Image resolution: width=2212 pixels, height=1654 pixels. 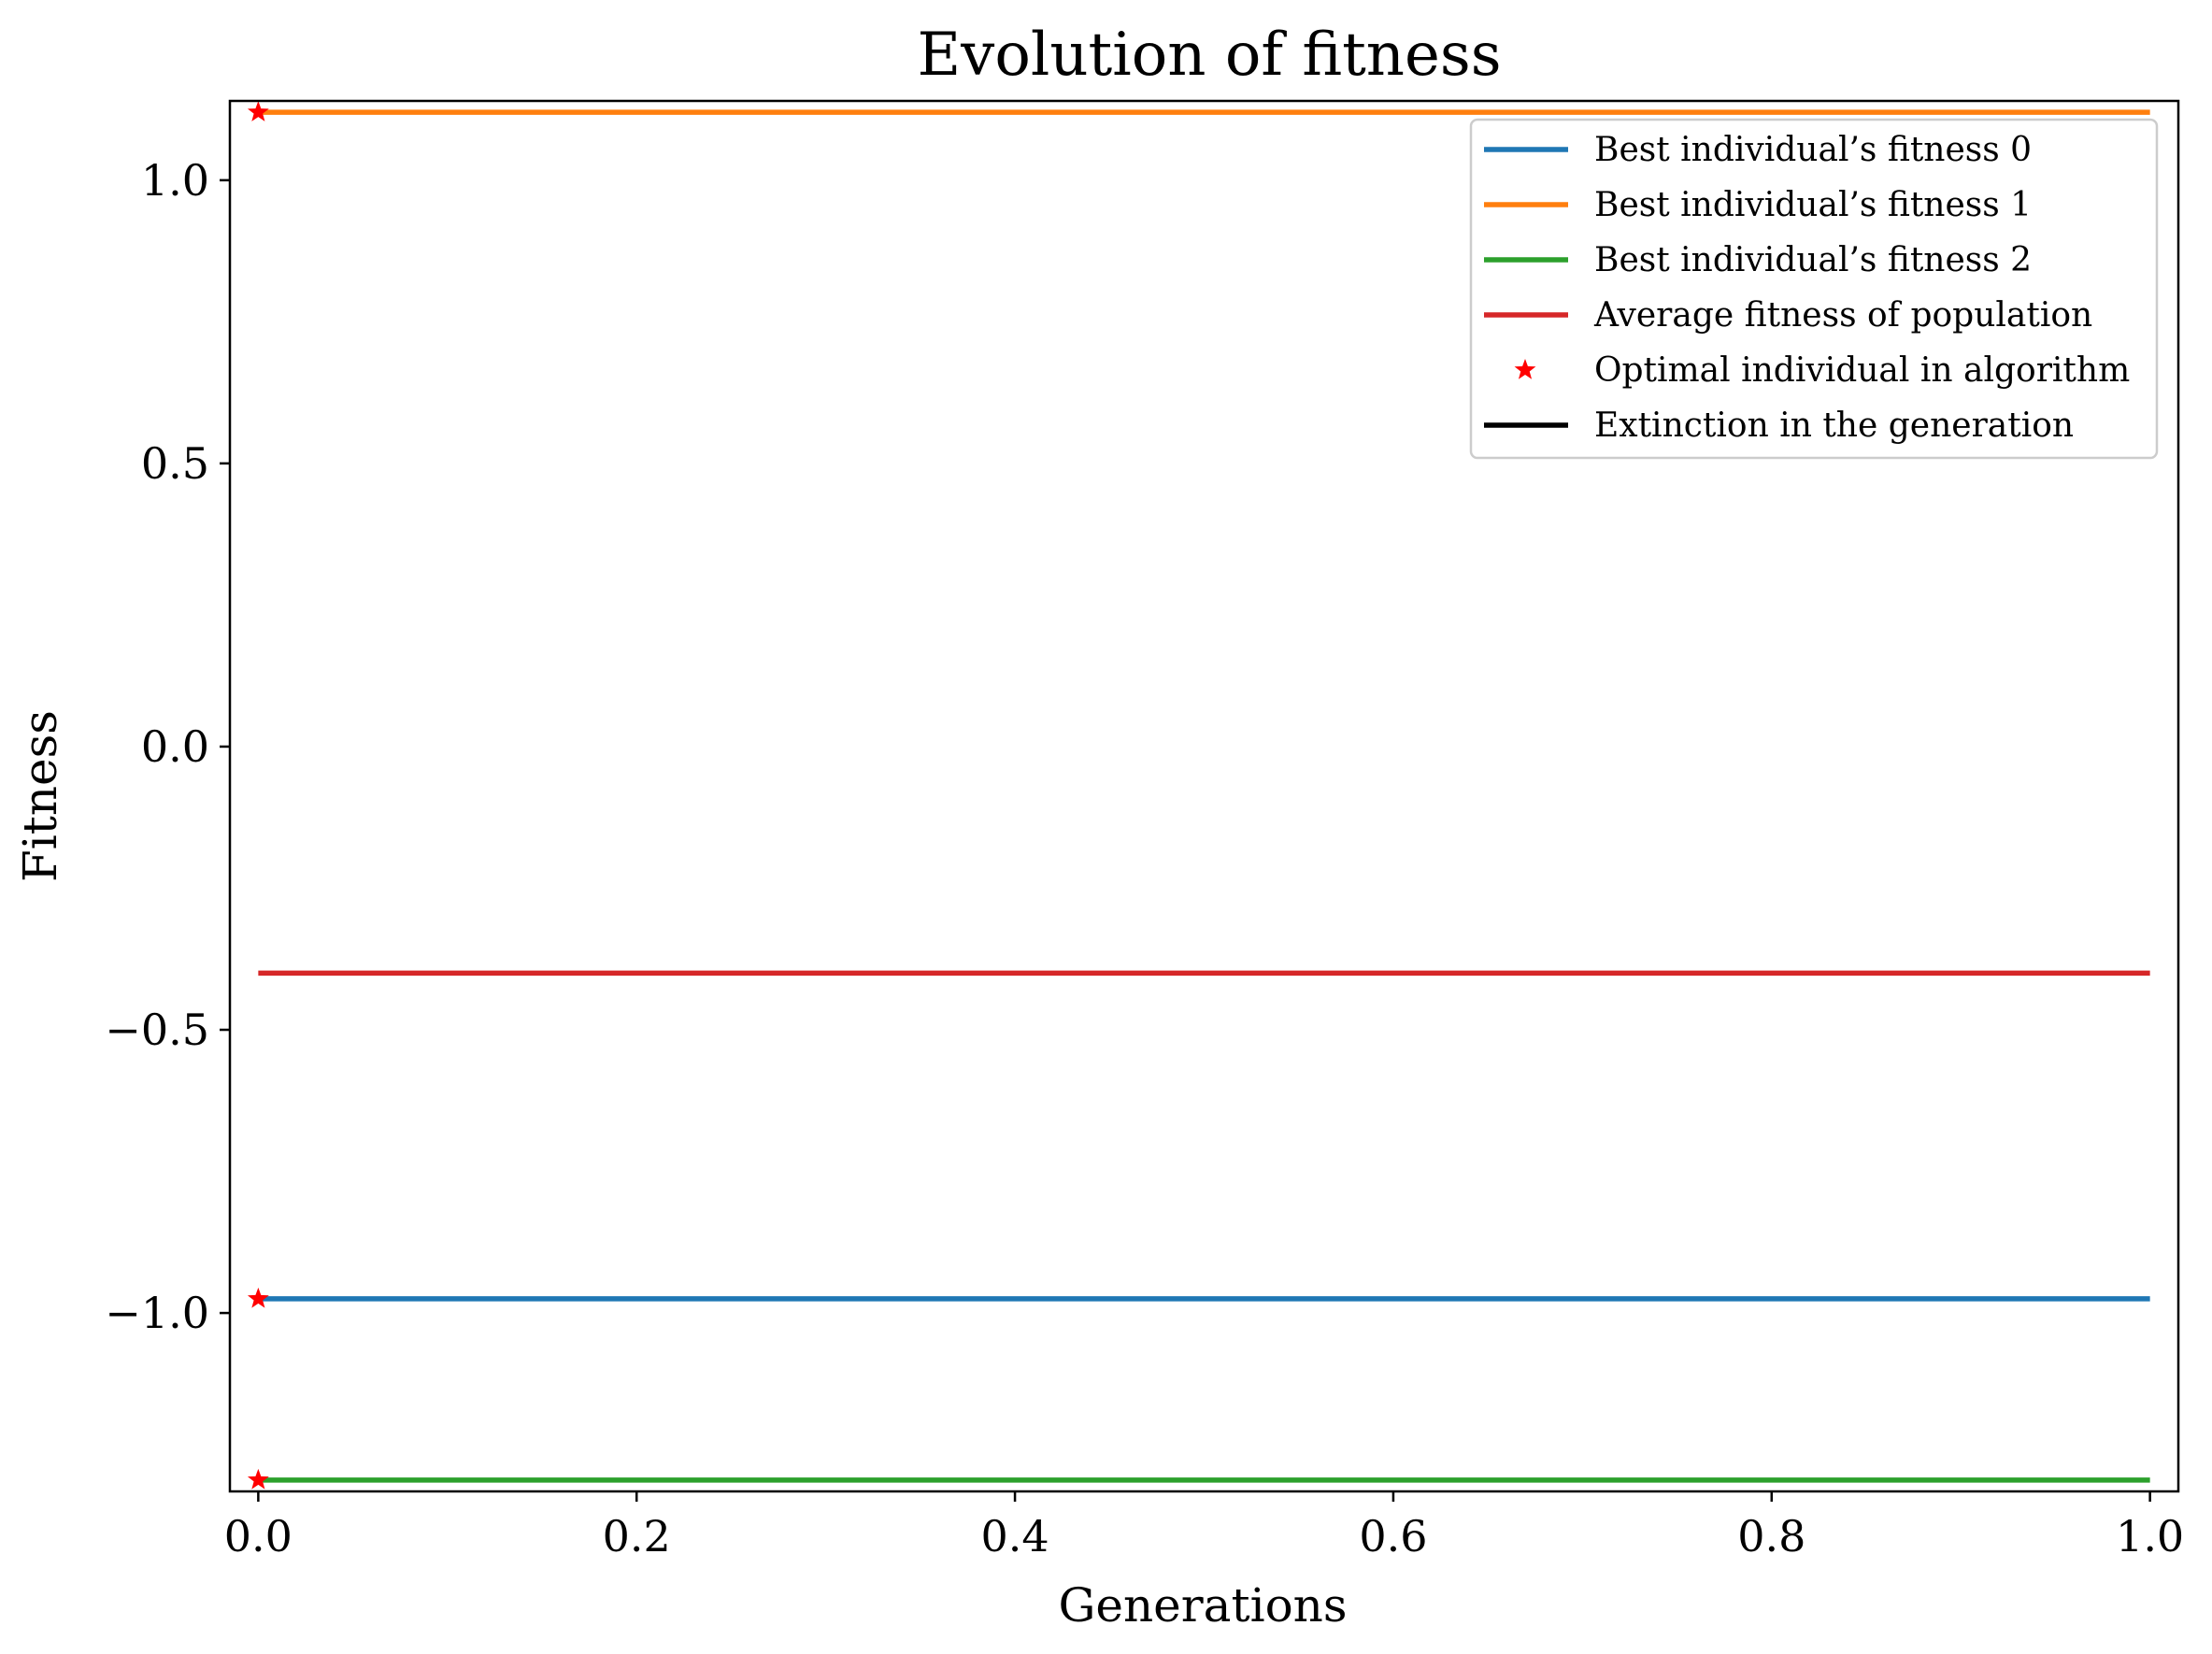 I want to click on y-tick-label-0: 1.0, so click(x=175, y=180).